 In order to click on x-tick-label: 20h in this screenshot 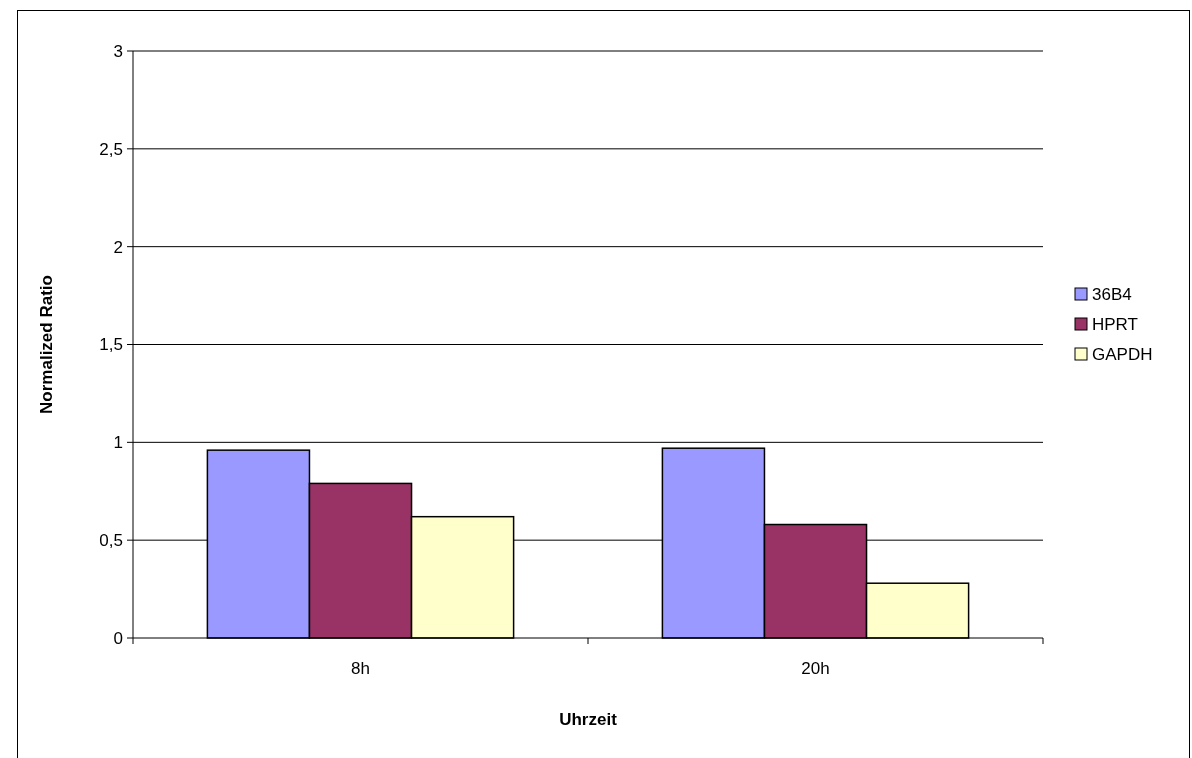, I will do `click(815, 668)`.